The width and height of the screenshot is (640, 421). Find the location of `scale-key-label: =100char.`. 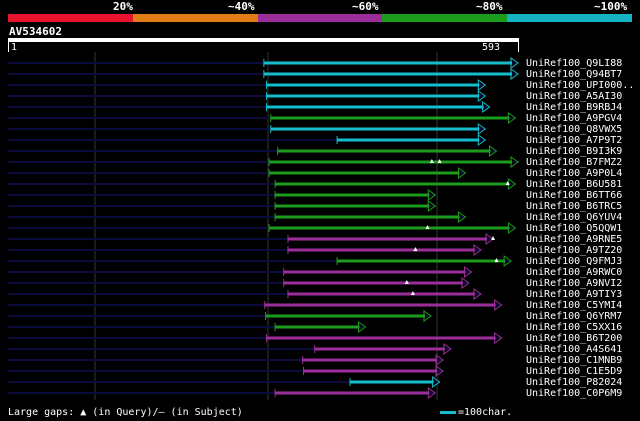

scale-key-label: =100char. is located at coordinates (485, 412).